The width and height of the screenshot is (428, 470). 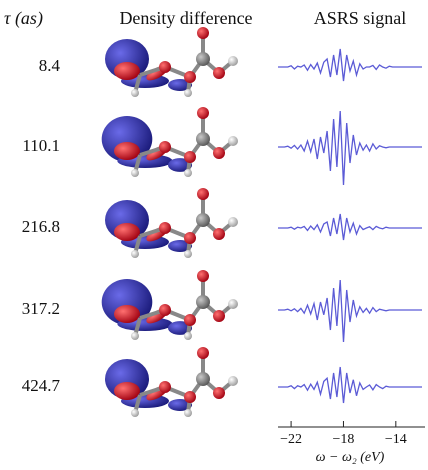 What do you see at coordinates (41, 385) in the screenshot?
I see `tau-label: 424.7` at bounding box center [41, 385].